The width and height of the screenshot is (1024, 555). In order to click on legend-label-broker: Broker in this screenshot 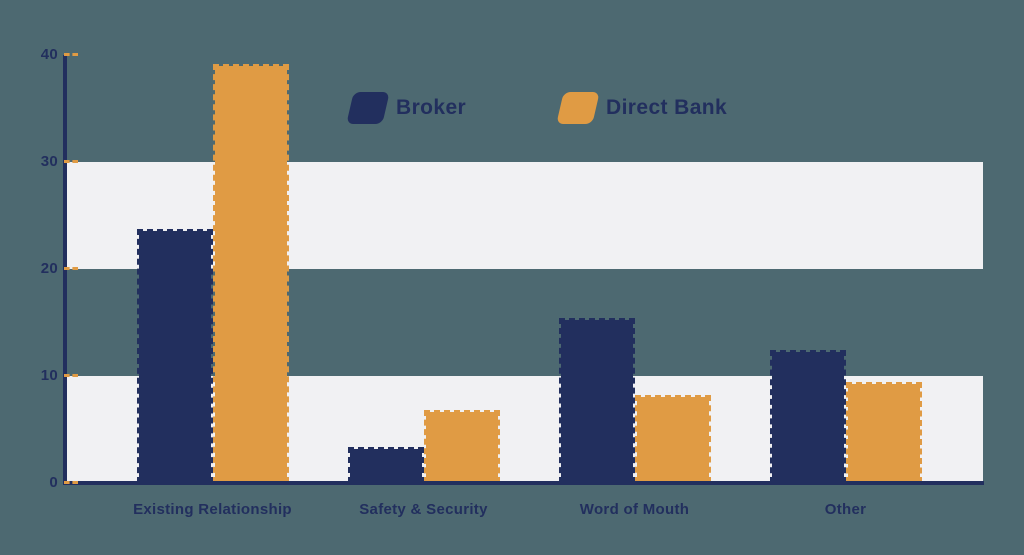, I will do `click(431, 107)`.